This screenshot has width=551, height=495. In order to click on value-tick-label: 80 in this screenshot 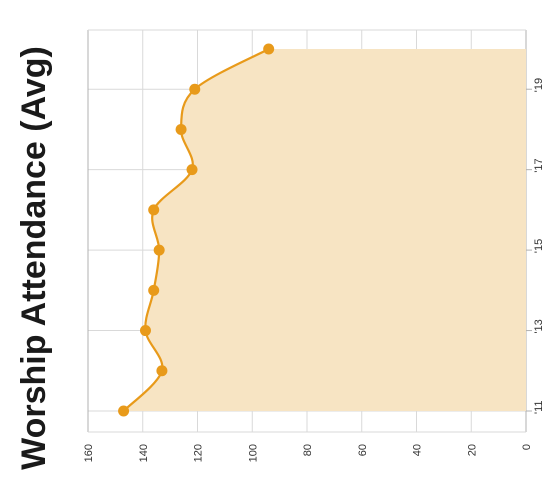, I will do `click(308, 450)`.